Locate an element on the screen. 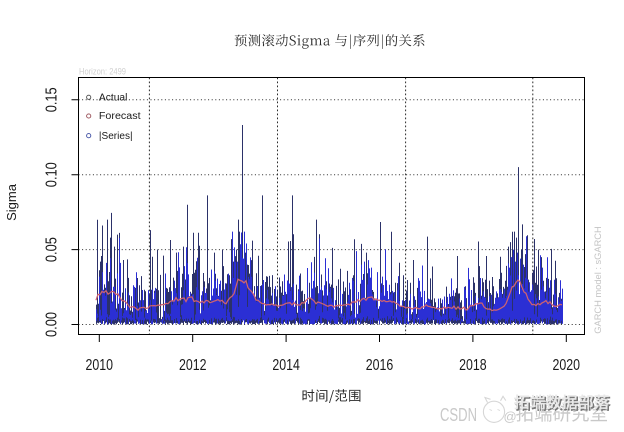 This screenshot has width=624, height=432. svg-text: 0.15 is located at coordinates (52, 99).